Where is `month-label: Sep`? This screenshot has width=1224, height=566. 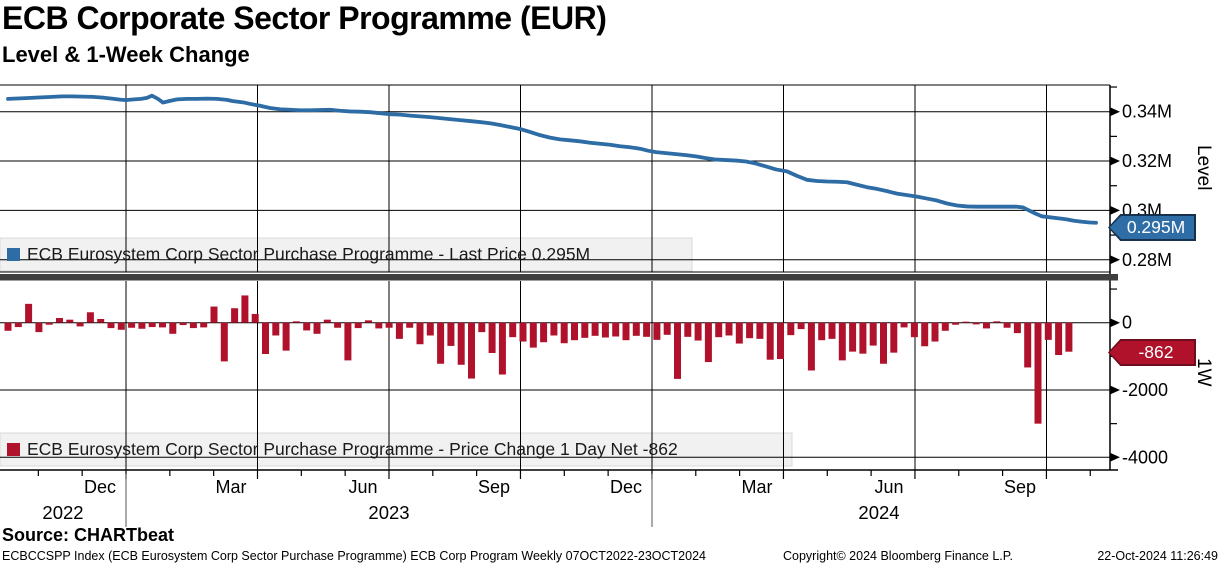 month-label: Sep is located at coordinates (1020, 487).